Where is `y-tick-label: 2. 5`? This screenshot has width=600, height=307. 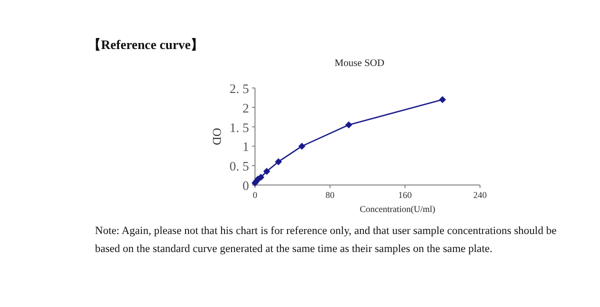
y-tick-label: 2. 5 is located at coordinates (239, 88).